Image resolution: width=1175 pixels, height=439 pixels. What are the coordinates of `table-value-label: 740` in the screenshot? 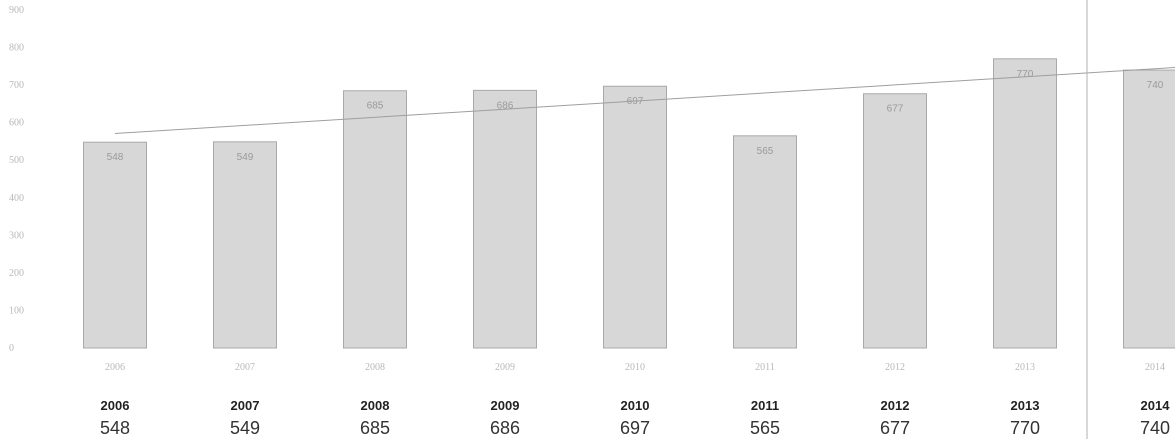 It's located at (1155, 428).